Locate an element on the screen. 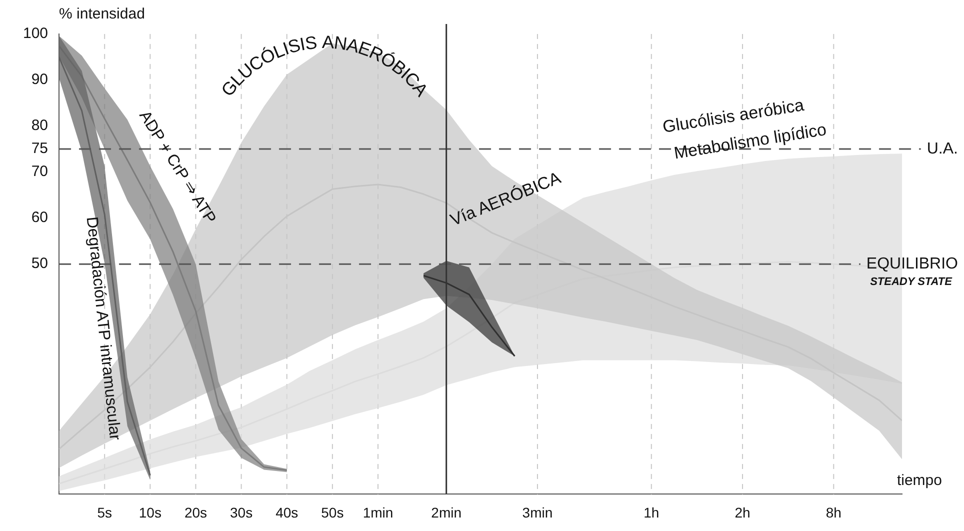  y-tick-label: 70 is located at coordinates (39, 171).